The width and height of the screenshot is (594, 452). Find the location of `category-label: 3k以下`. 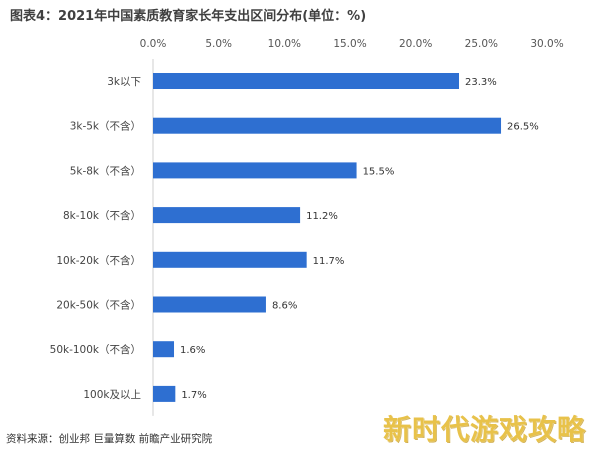

category-label: 3k以下 is located at coordinates (124, 82).